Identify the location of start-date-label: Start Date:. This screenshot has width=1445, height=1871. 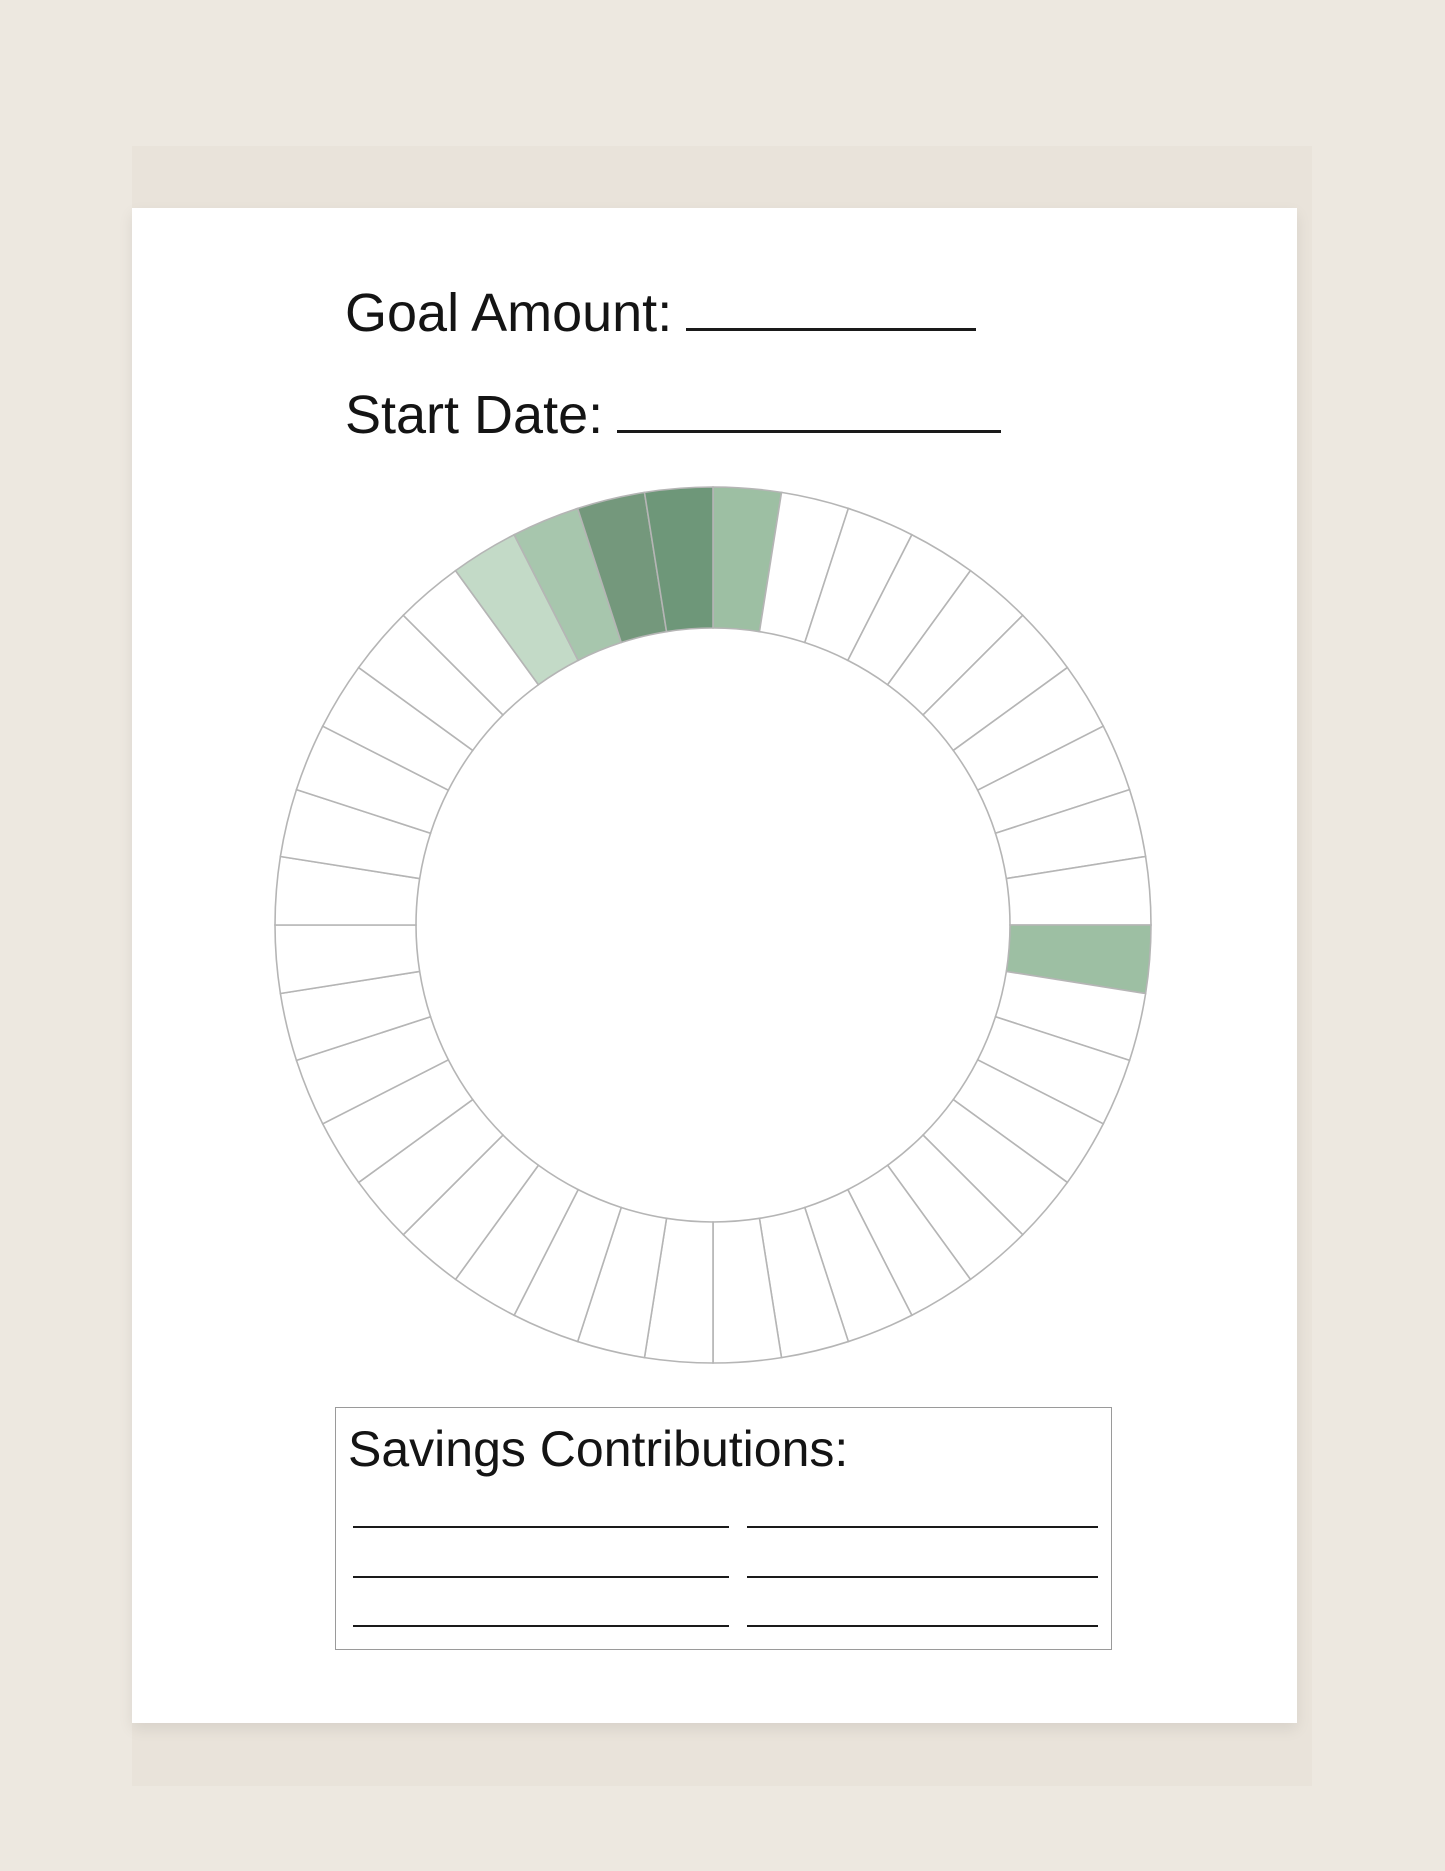
(474, 415).